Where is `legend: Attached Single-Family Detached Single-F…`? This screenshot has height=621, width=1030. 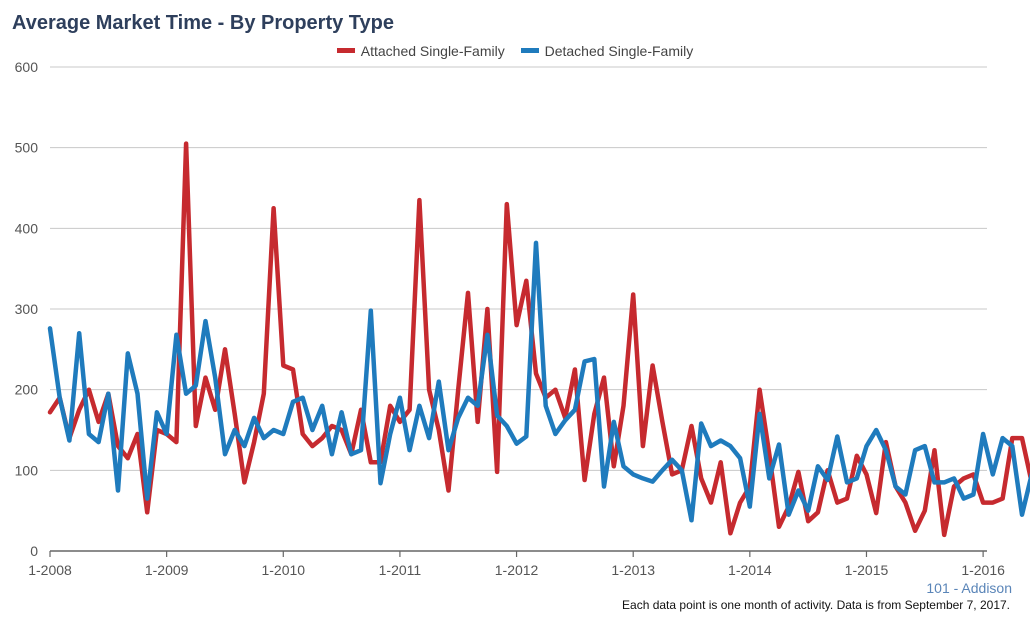
legend: Attached Single-Family Detached Single-F… is located at coordinates (515, 49).